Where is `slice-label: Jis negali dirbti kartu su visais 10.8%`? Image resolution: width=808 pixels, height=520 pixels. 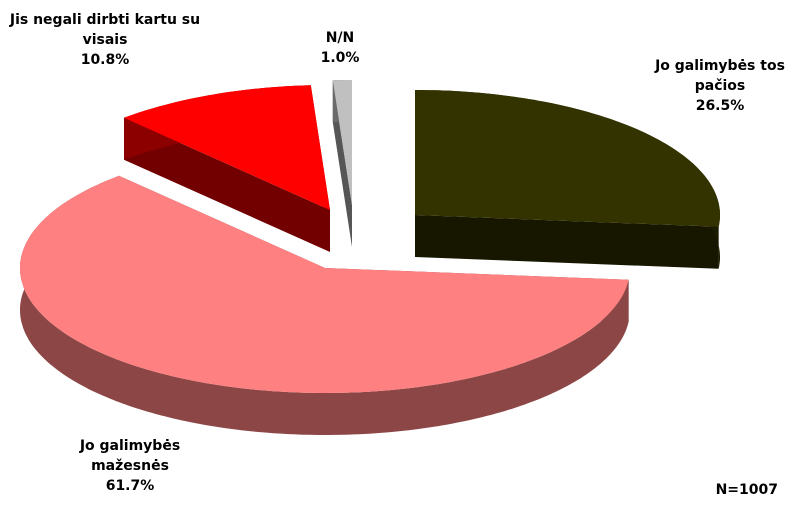
slice-label: Jis negali dirbti kartu su visais 10.8% is located at coordinates (105, 40).